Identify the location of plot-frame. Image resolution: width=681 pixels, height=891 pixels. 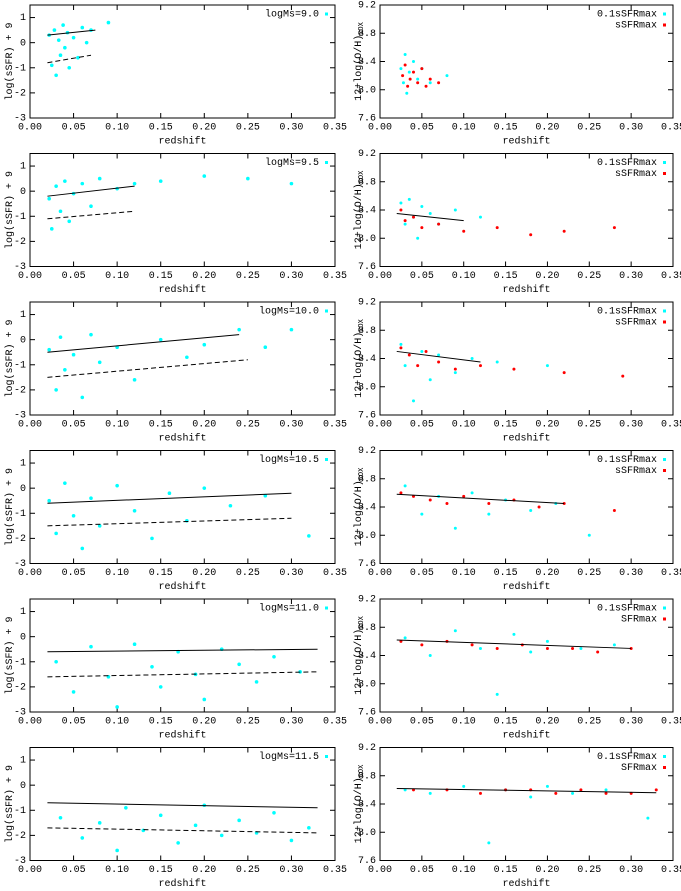
(182, 61).